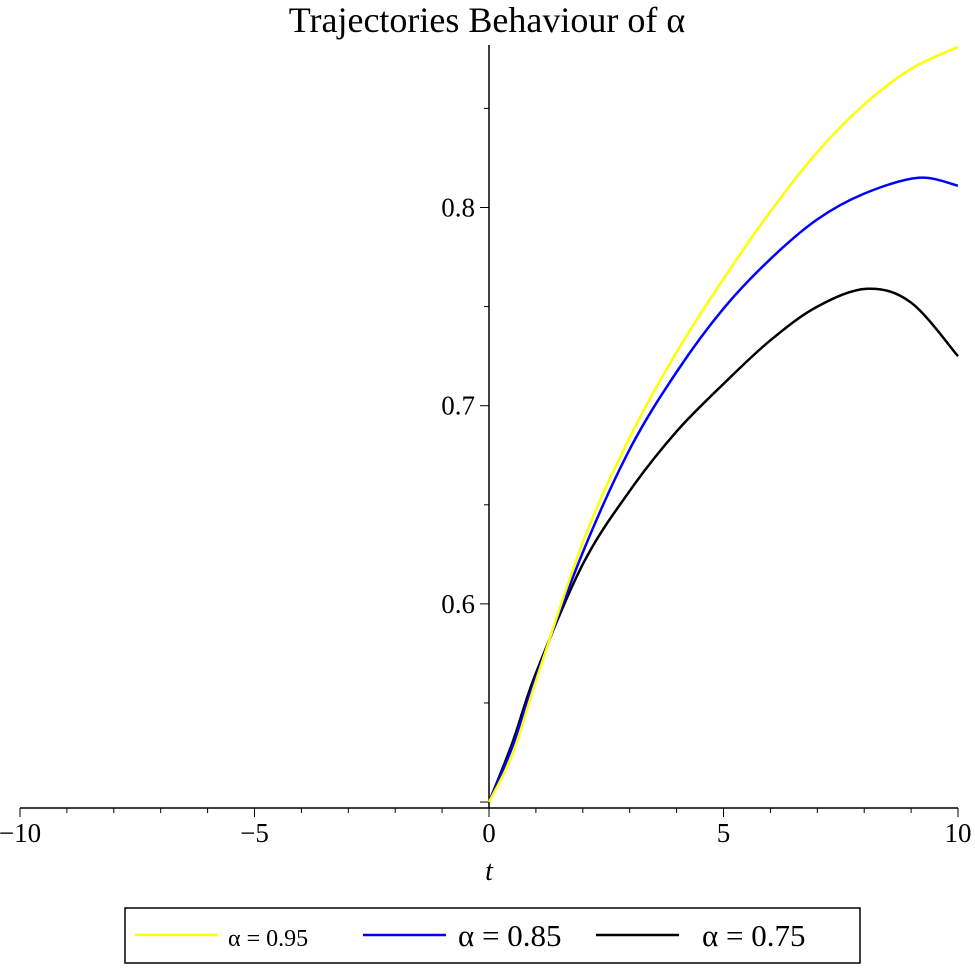  What do you see at coordinates (489, 871) in the screenshot?
I see `x-axis-label: t` at bounding box center [489, 871].